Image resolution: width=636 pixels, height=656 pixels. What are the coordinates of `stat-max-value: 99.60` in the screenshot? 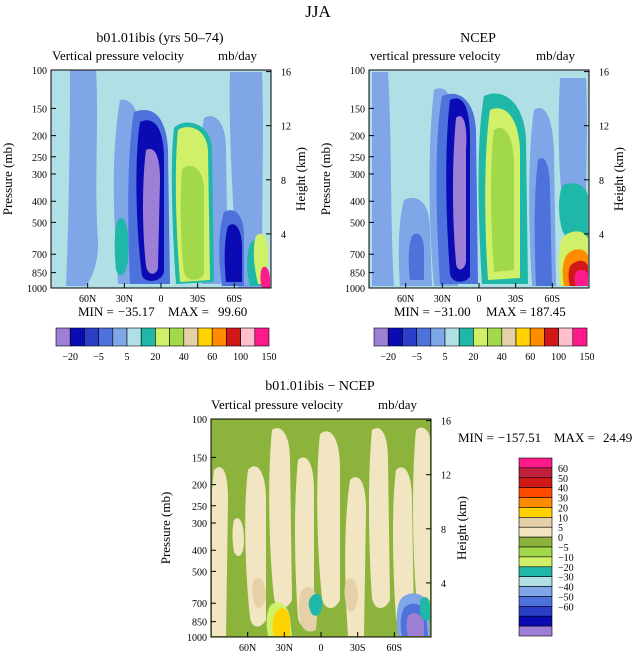 It's located at (232, 311).